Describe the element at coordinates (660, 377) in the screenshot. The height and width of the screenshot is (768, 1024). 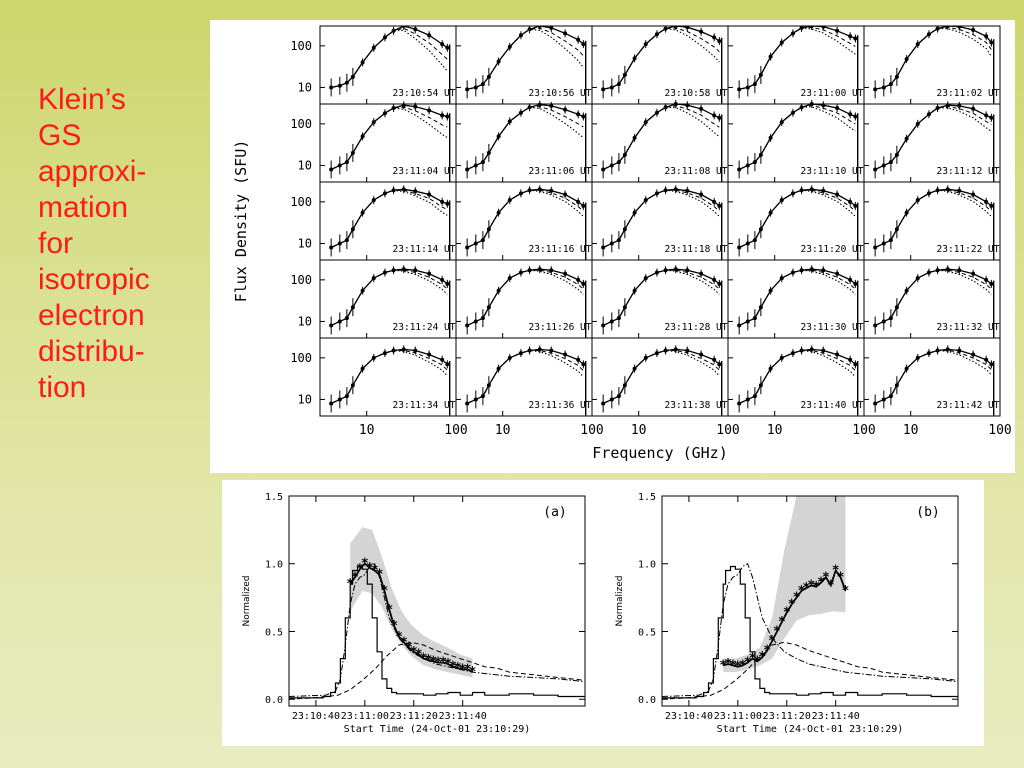
I see `spectrum-panel: 23:11:38 UT` at that location.